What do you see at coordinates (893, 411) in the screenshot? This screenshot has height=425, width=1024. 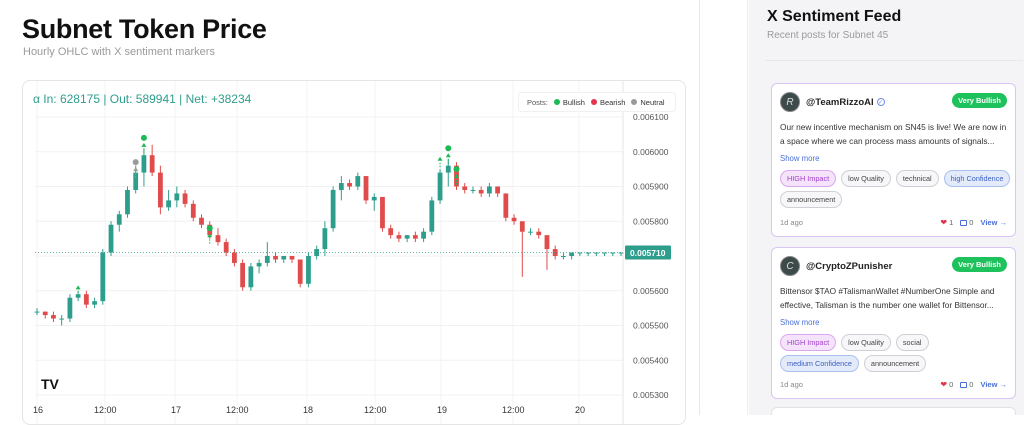 I see `feed-post-partial` at bounding box center [893, 411].